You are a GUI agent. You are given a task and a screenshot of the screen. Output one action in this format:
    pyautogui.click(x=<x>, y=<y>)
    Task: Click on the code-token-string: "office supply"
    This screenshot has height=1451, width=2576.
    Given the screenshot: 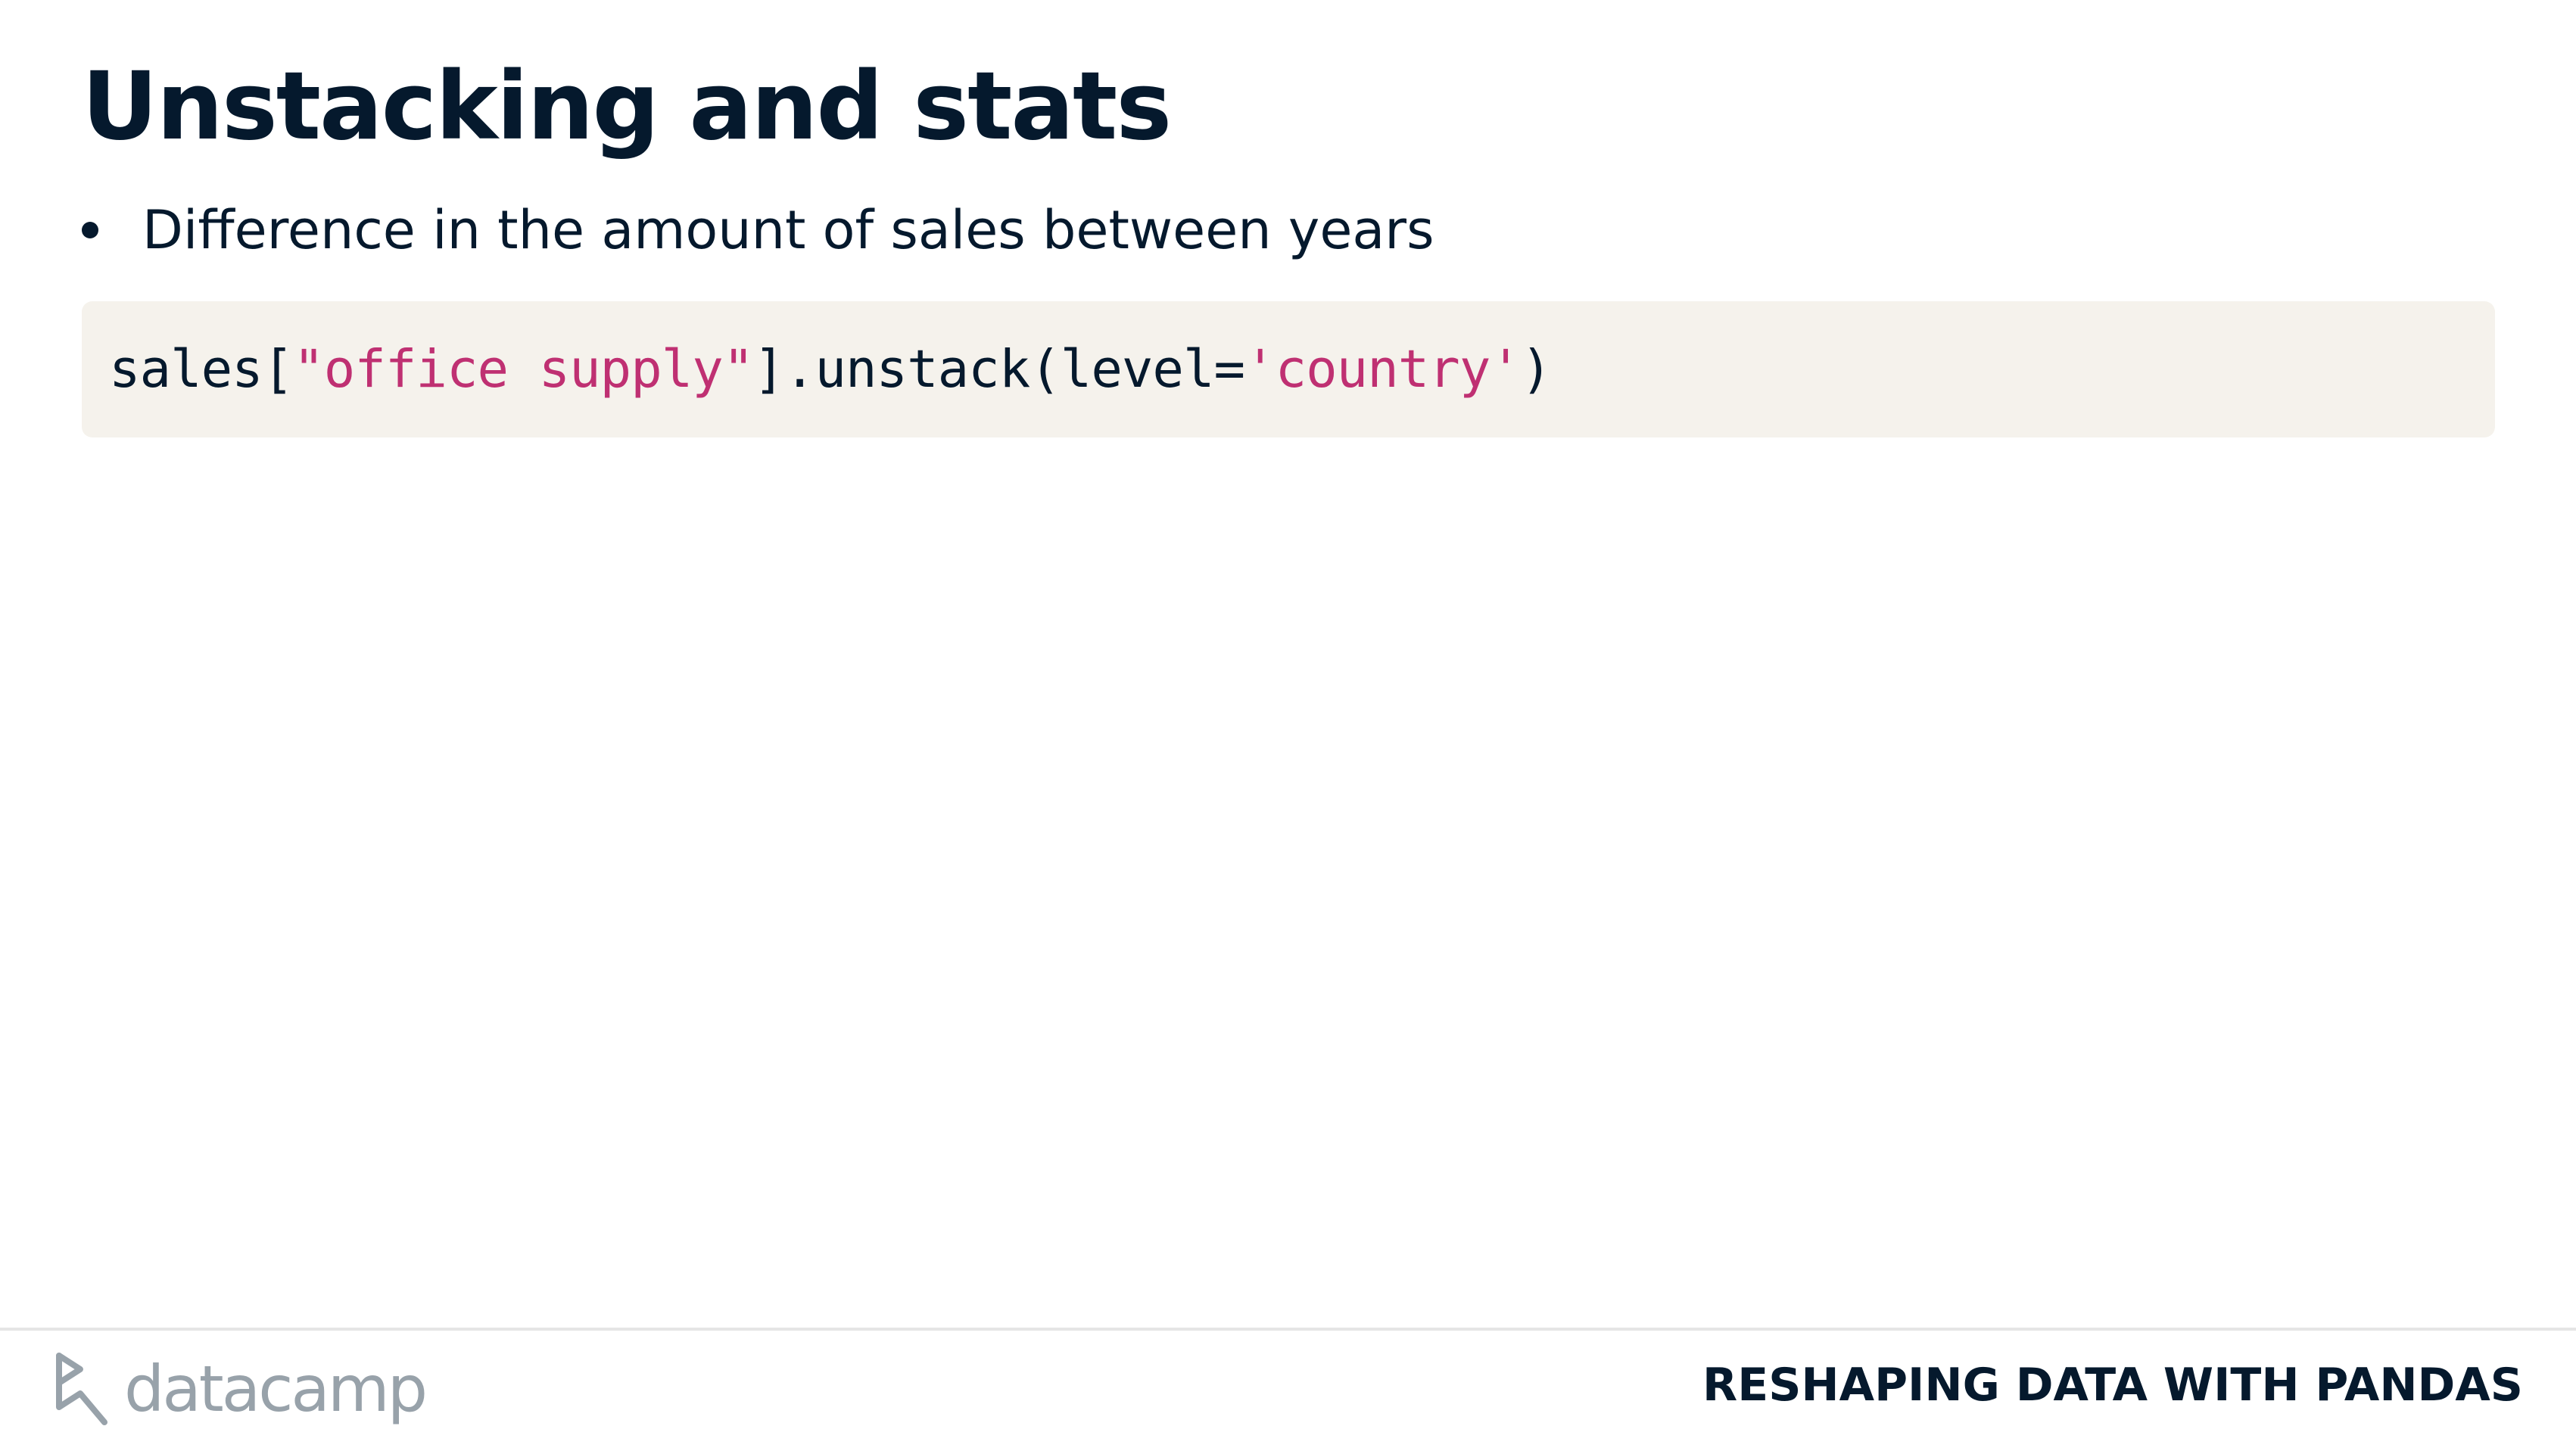 What is the action you would take?
    pyautogui.click(x=523, y=370)
    